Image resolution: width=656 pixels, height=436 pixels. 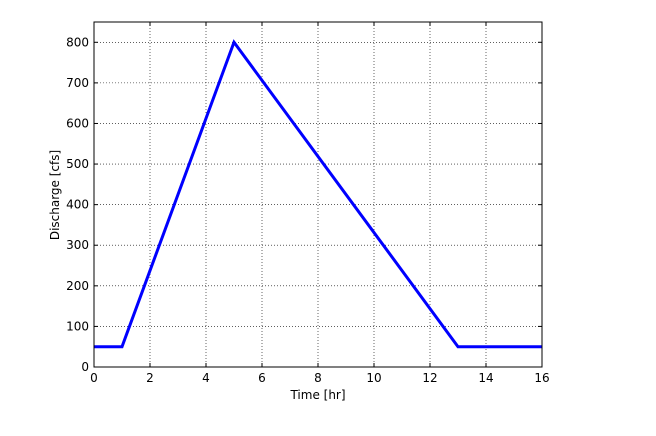 I want to click on y-tick-label: 0, so click(x=85, y=367).